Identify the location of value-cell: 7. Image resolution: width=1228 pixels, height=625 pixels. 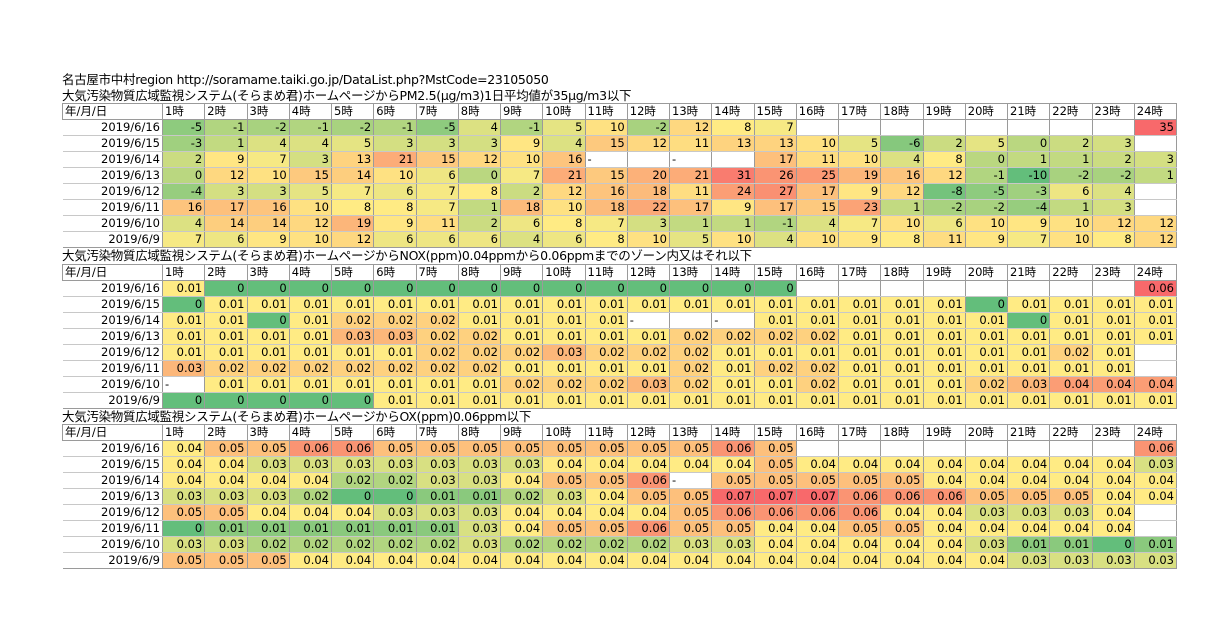
(860, 223).